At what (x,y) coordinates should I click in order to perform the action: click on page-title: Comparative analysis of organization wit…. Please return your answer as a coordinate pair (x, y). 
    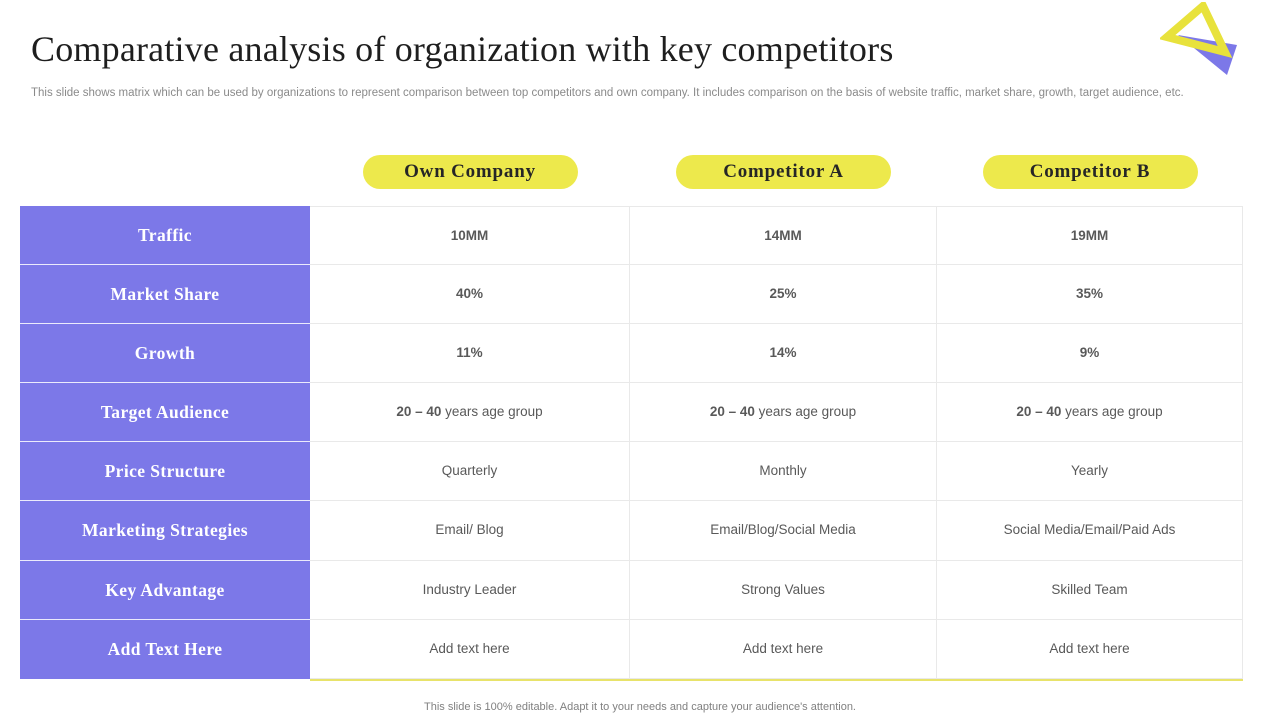
    Looking at the image, I should click on (462, 49).